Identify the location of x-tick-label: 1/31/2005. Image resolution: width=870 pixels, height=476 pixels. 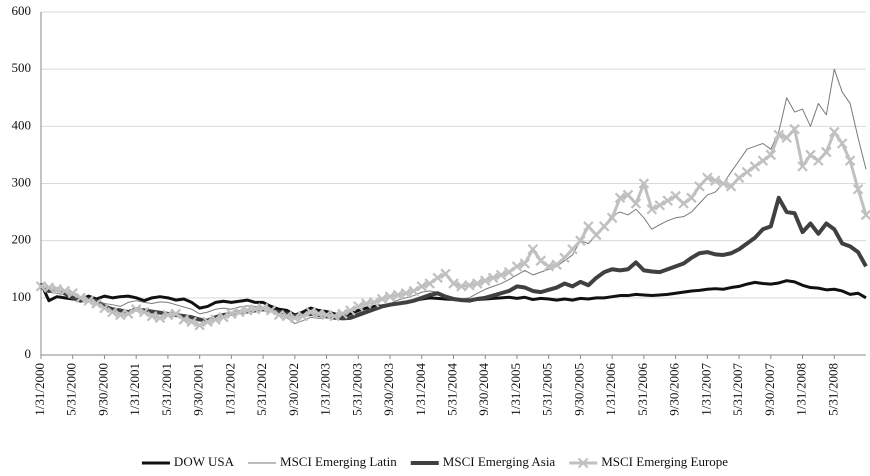
(515, 389).